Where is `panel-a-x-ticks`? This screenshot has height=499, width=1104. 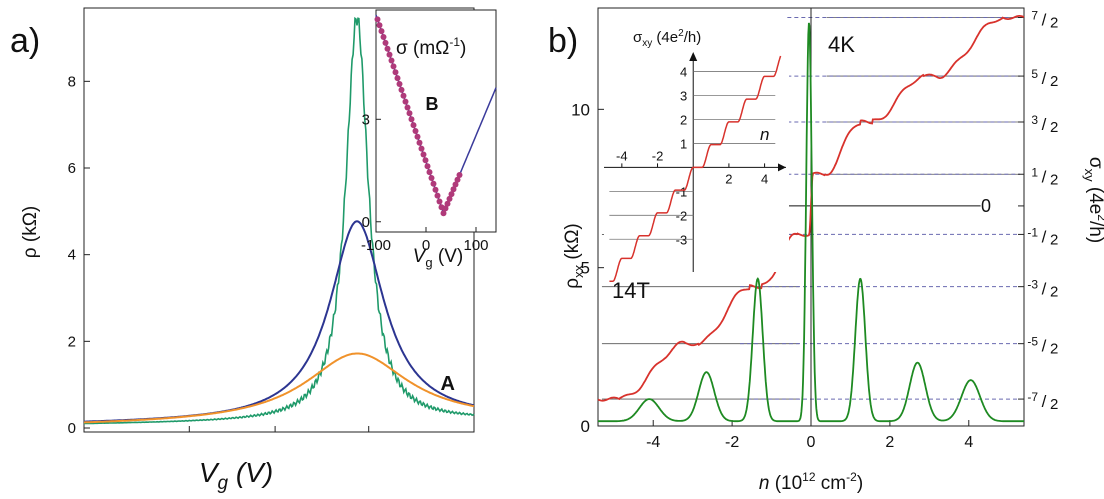 panel-a-x-ticks is located at coordinates (279, 429).